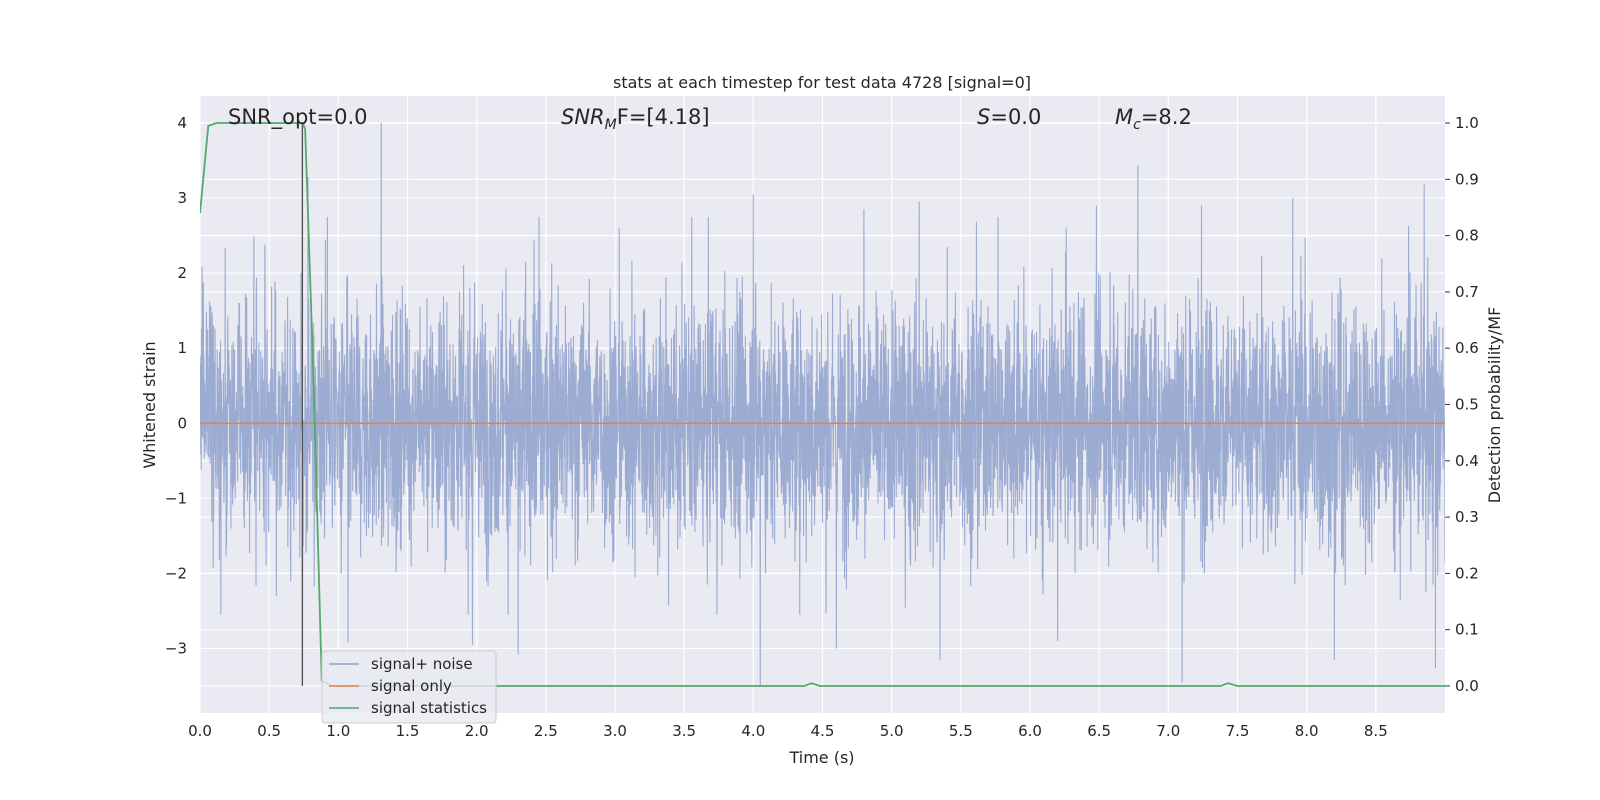 The width and height of the screenshot is (1600, 800). Describe the element at coordinates (1376, 731) in the screenshot. I see `x-tick-label: 8.5` at that location.